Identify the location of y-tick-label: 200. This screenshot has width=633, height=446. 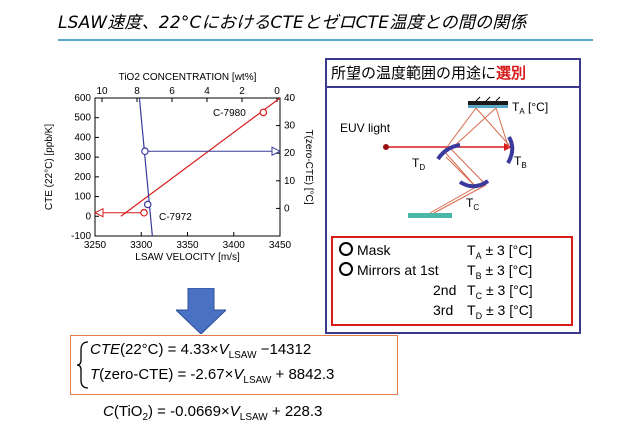
(82, 177).